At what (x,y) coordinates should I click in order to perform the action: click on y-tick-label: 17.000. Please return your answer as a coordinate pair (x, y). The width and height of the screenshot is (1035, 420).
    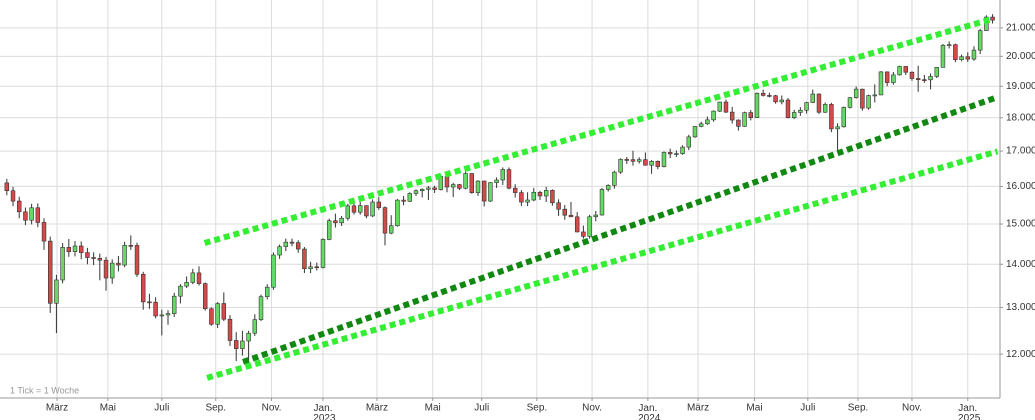
    Looking at the image, I should click on (1020, 151).